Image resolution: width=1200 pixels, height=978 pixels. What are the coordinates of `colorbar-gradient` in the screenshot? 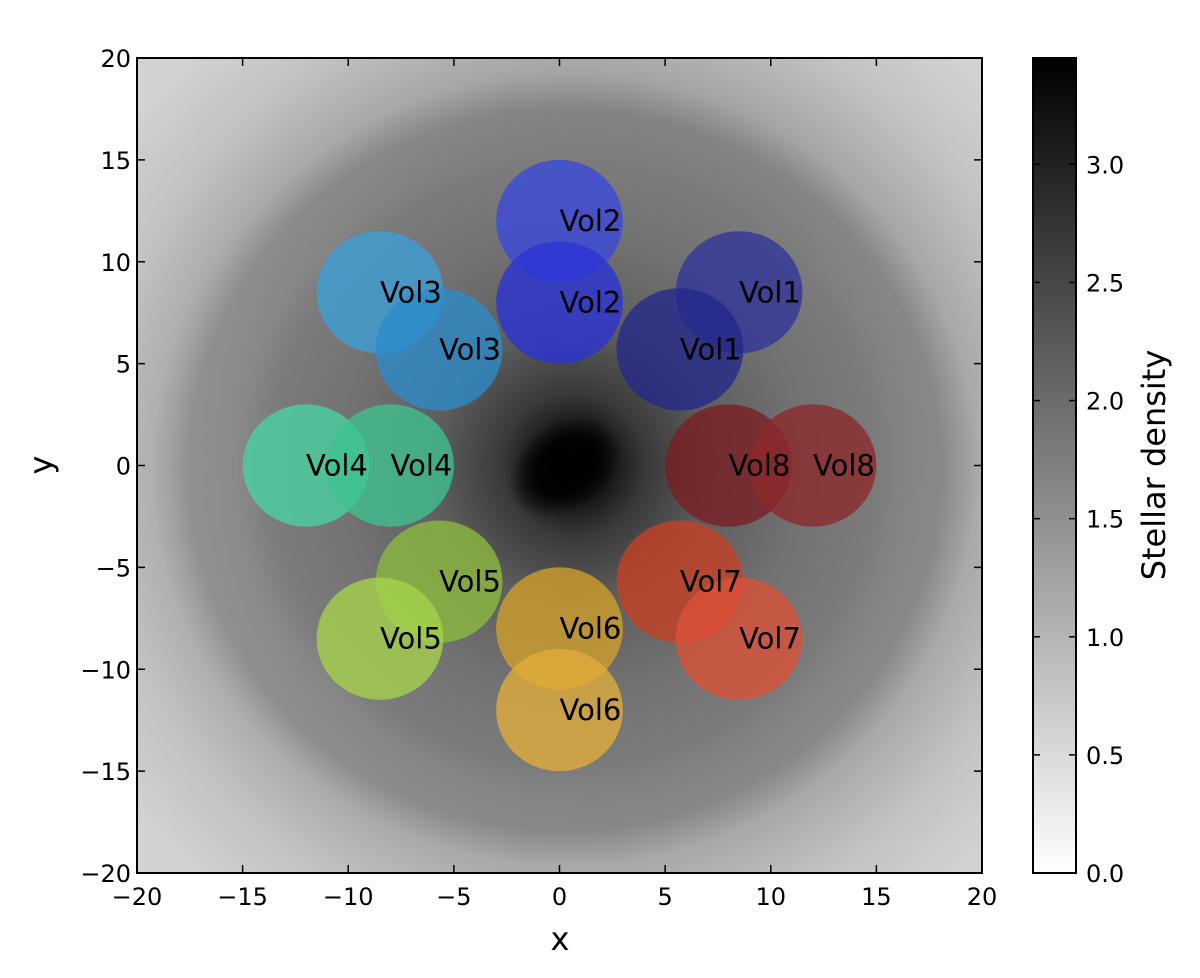 It's located at (1054, 465).